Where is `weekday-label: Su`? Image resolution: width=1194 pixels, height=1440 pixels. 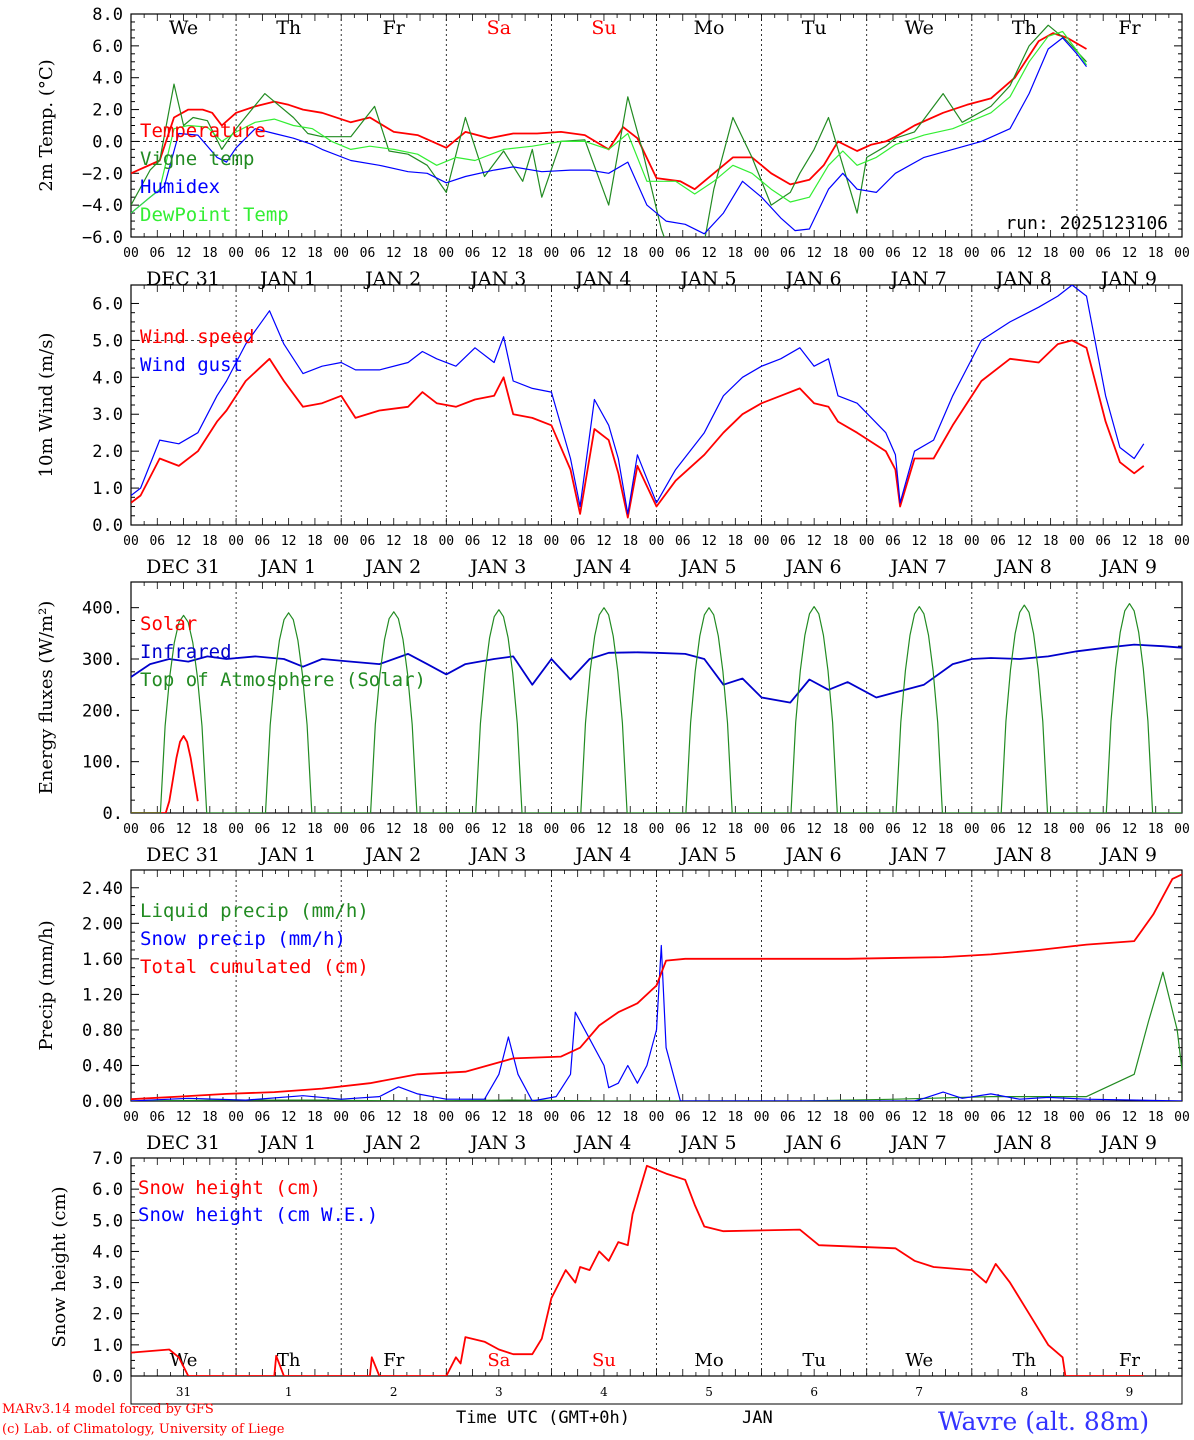 weekday-label: Su is located at coordinates (603, 28).